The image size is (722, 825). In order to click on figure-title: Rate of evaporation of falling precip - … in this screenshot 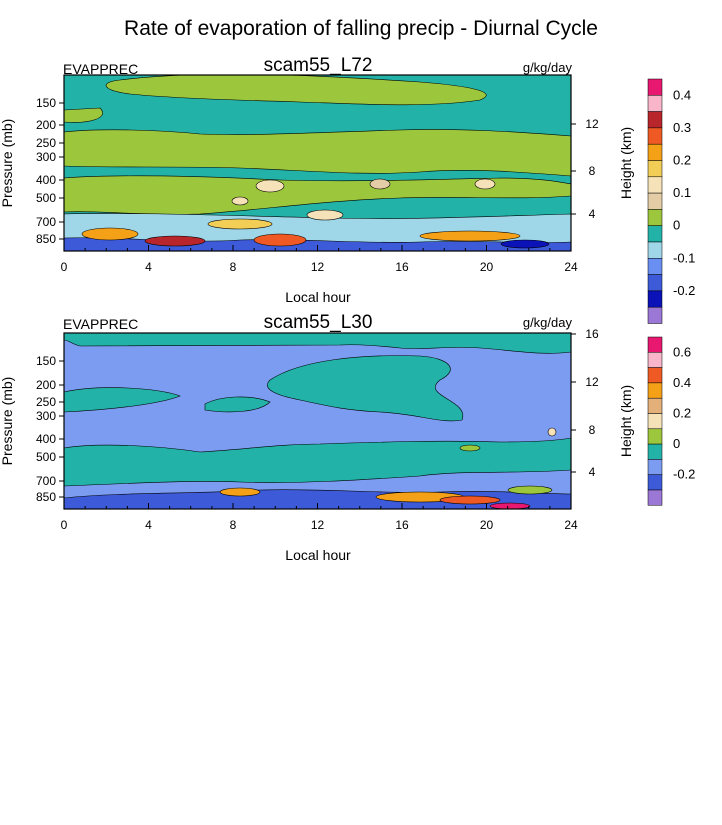, I will do `click(361, 28)`.